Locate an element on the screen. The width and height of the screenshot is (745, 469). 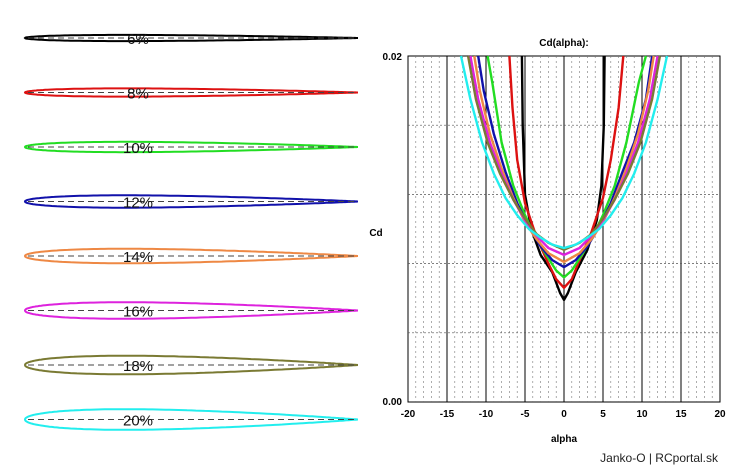
x-tick-label: 0 is located at coordinates (564, 414).